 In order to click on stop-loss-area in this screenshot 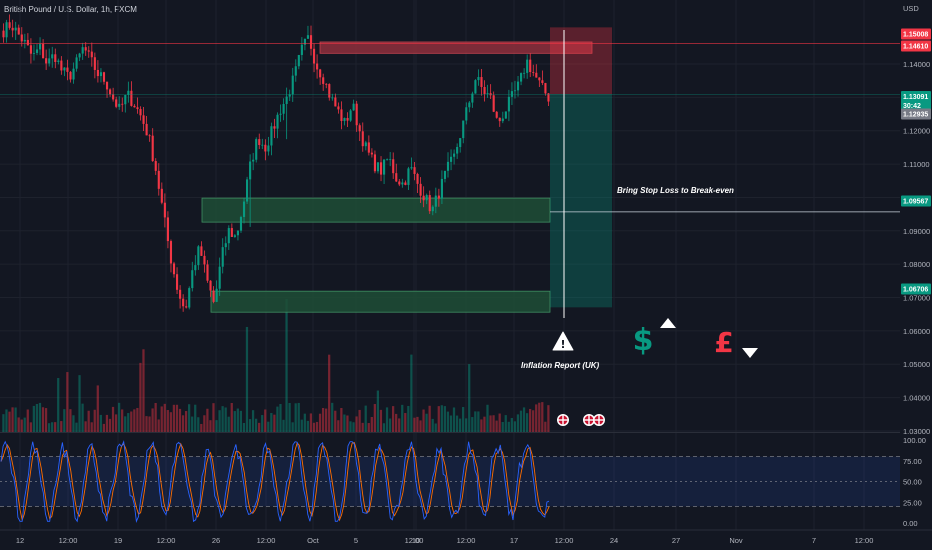, I will do `click(581, 61)`.